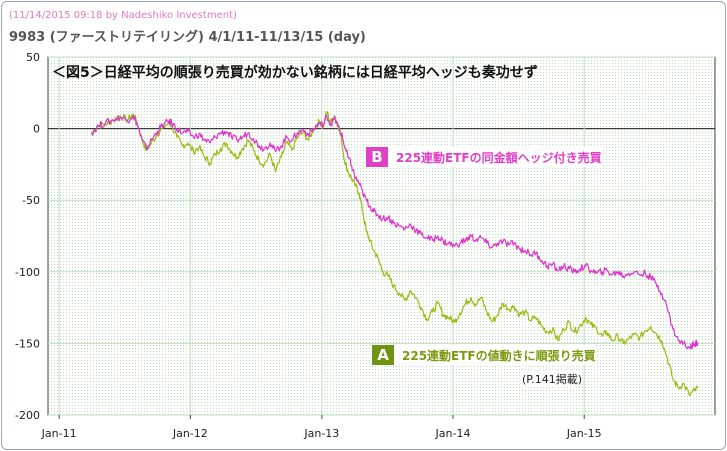 Image resolution: width=727 pixels, height=451 pixels. I want to click on y-tick-label: 0, so click(36, 129).